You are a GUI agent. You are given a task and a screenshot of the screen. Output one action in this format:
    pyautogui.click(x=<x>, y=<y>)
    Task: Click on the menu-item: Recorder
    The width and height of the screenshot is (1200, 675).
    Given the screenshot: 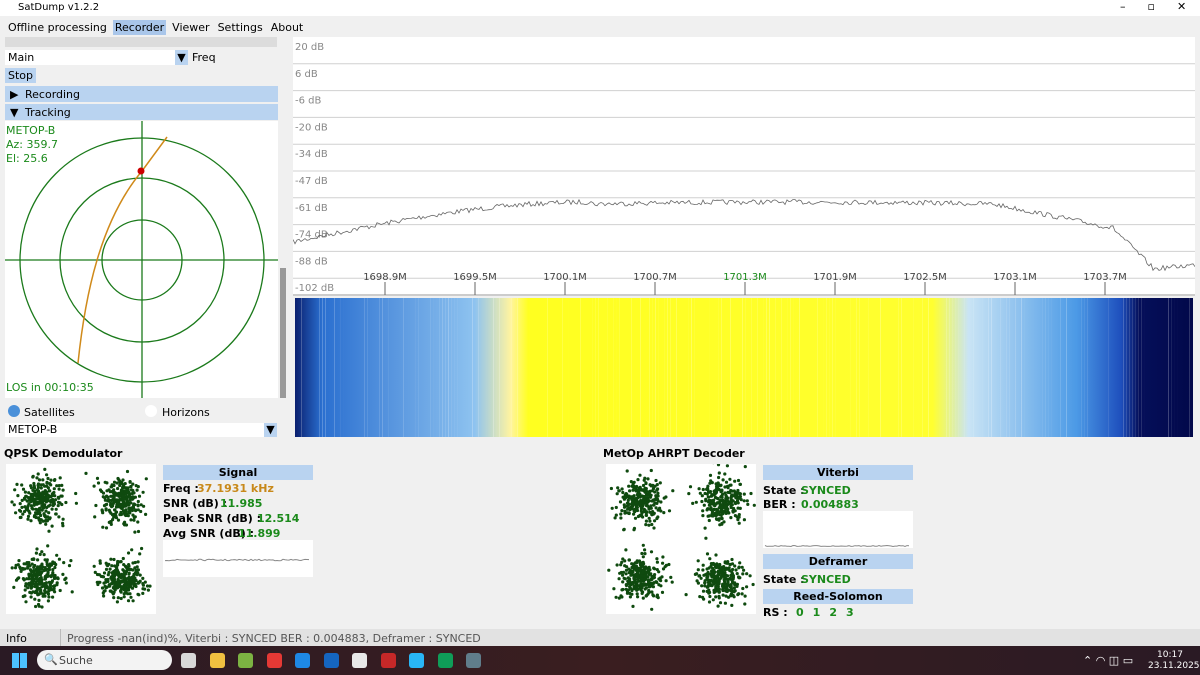 What is the action you would take?
    pyautogui.click(x=139, y=27)
    